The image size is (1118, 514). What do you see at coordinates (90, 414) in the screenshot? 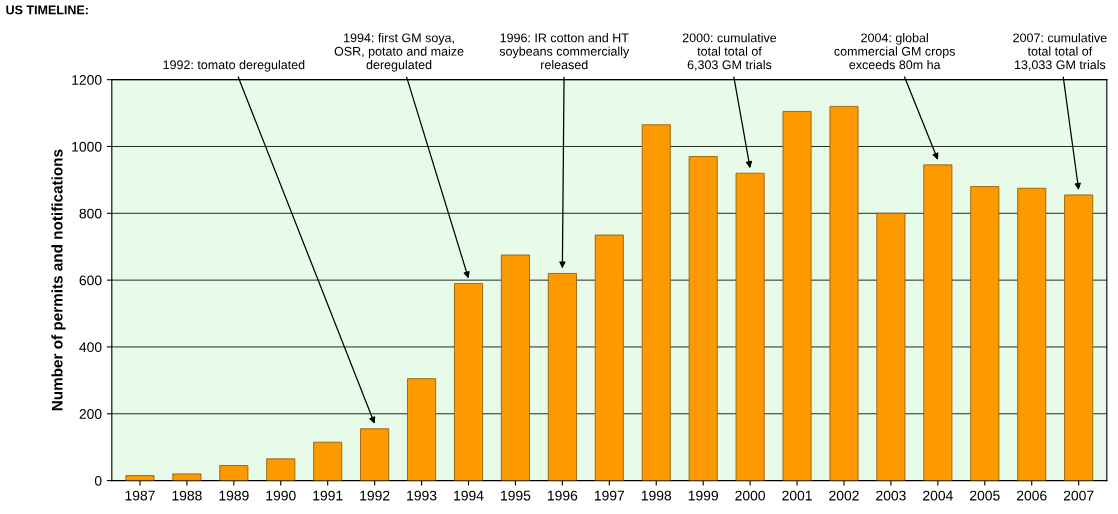
I see `y-tick-label: 200` at bounding box center [90, 414].